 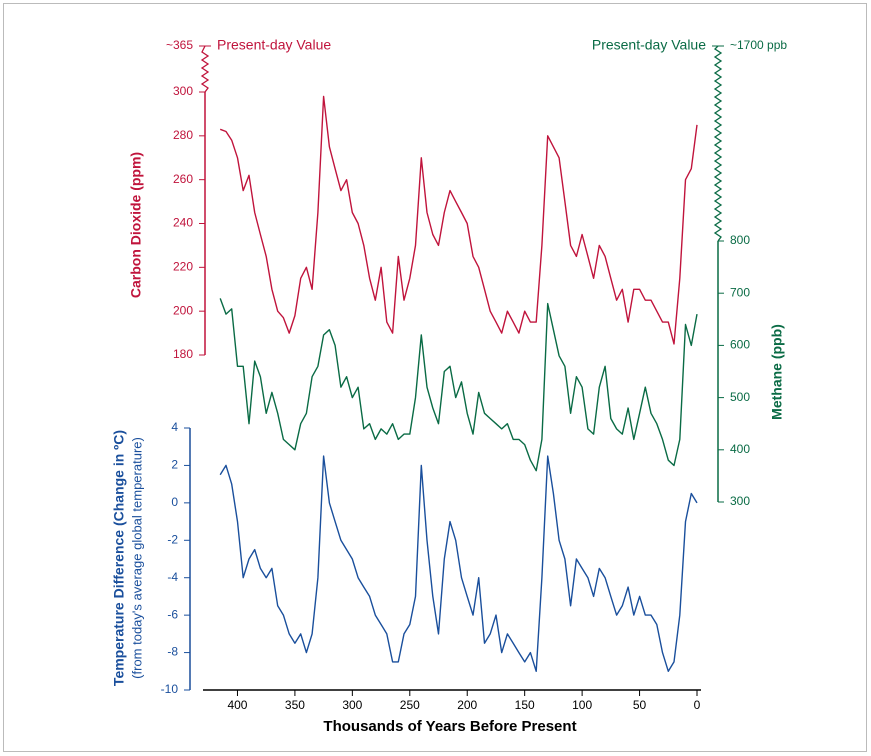 What do you see at coordinates (174, 465) in the screenshot?
I see `y-tick-label: 2` at bounding box center [174, 465].